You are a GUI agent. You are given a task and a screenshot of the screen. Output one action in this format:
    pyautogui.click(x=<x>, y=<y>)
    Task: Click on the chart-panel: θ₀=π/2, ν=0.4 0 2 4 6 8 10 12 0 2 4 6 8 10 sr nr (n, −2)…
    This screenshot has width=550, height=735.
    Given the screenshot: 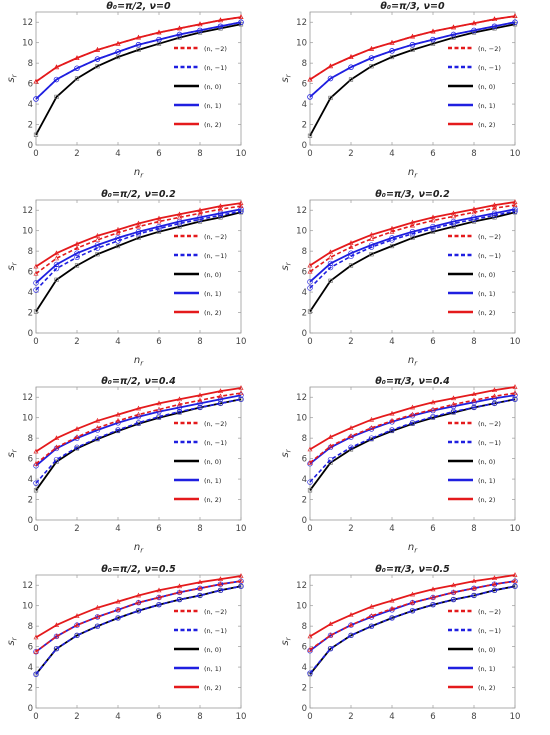 What is the action you would take?
    pyautogui.click(x=126, y=465)
    